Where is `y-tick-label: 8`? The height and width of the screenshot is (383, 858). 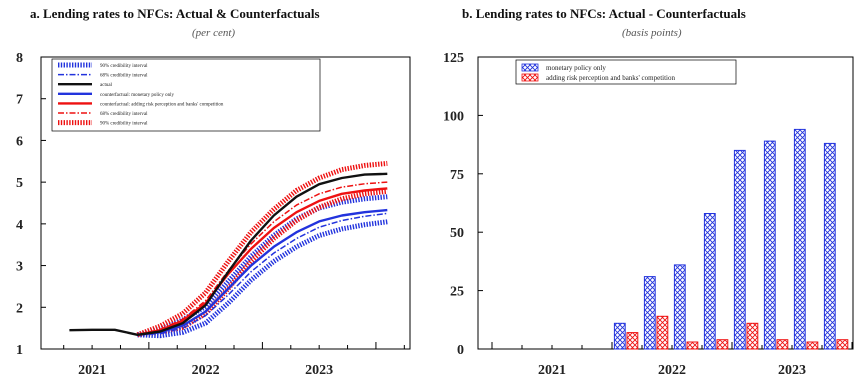 y-tick-label: 8 is located at coordinates (19, 58).